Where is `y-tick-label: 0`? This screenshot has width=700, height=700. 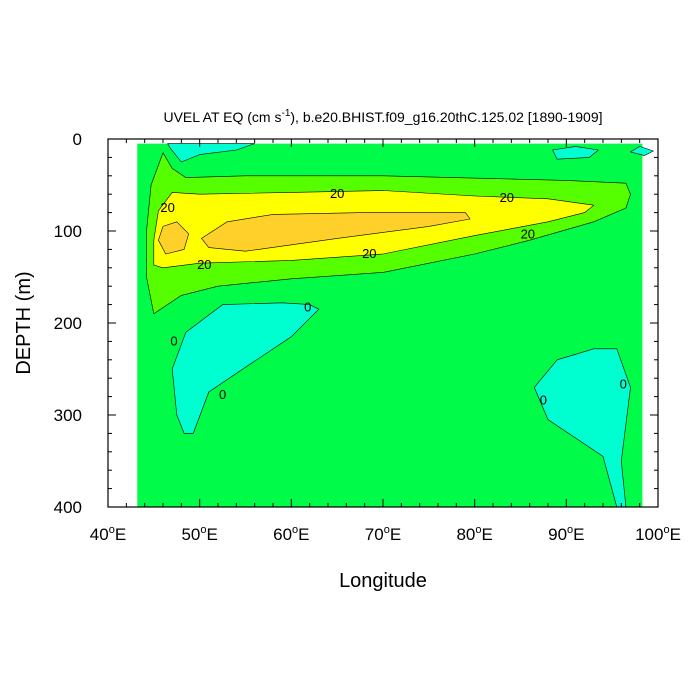 y-tick-label: 0 is located at coordinates (77, 139).